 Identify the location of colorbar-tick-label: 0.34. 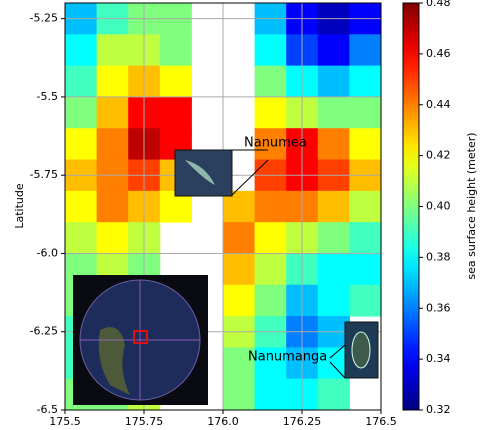
(438, 358).